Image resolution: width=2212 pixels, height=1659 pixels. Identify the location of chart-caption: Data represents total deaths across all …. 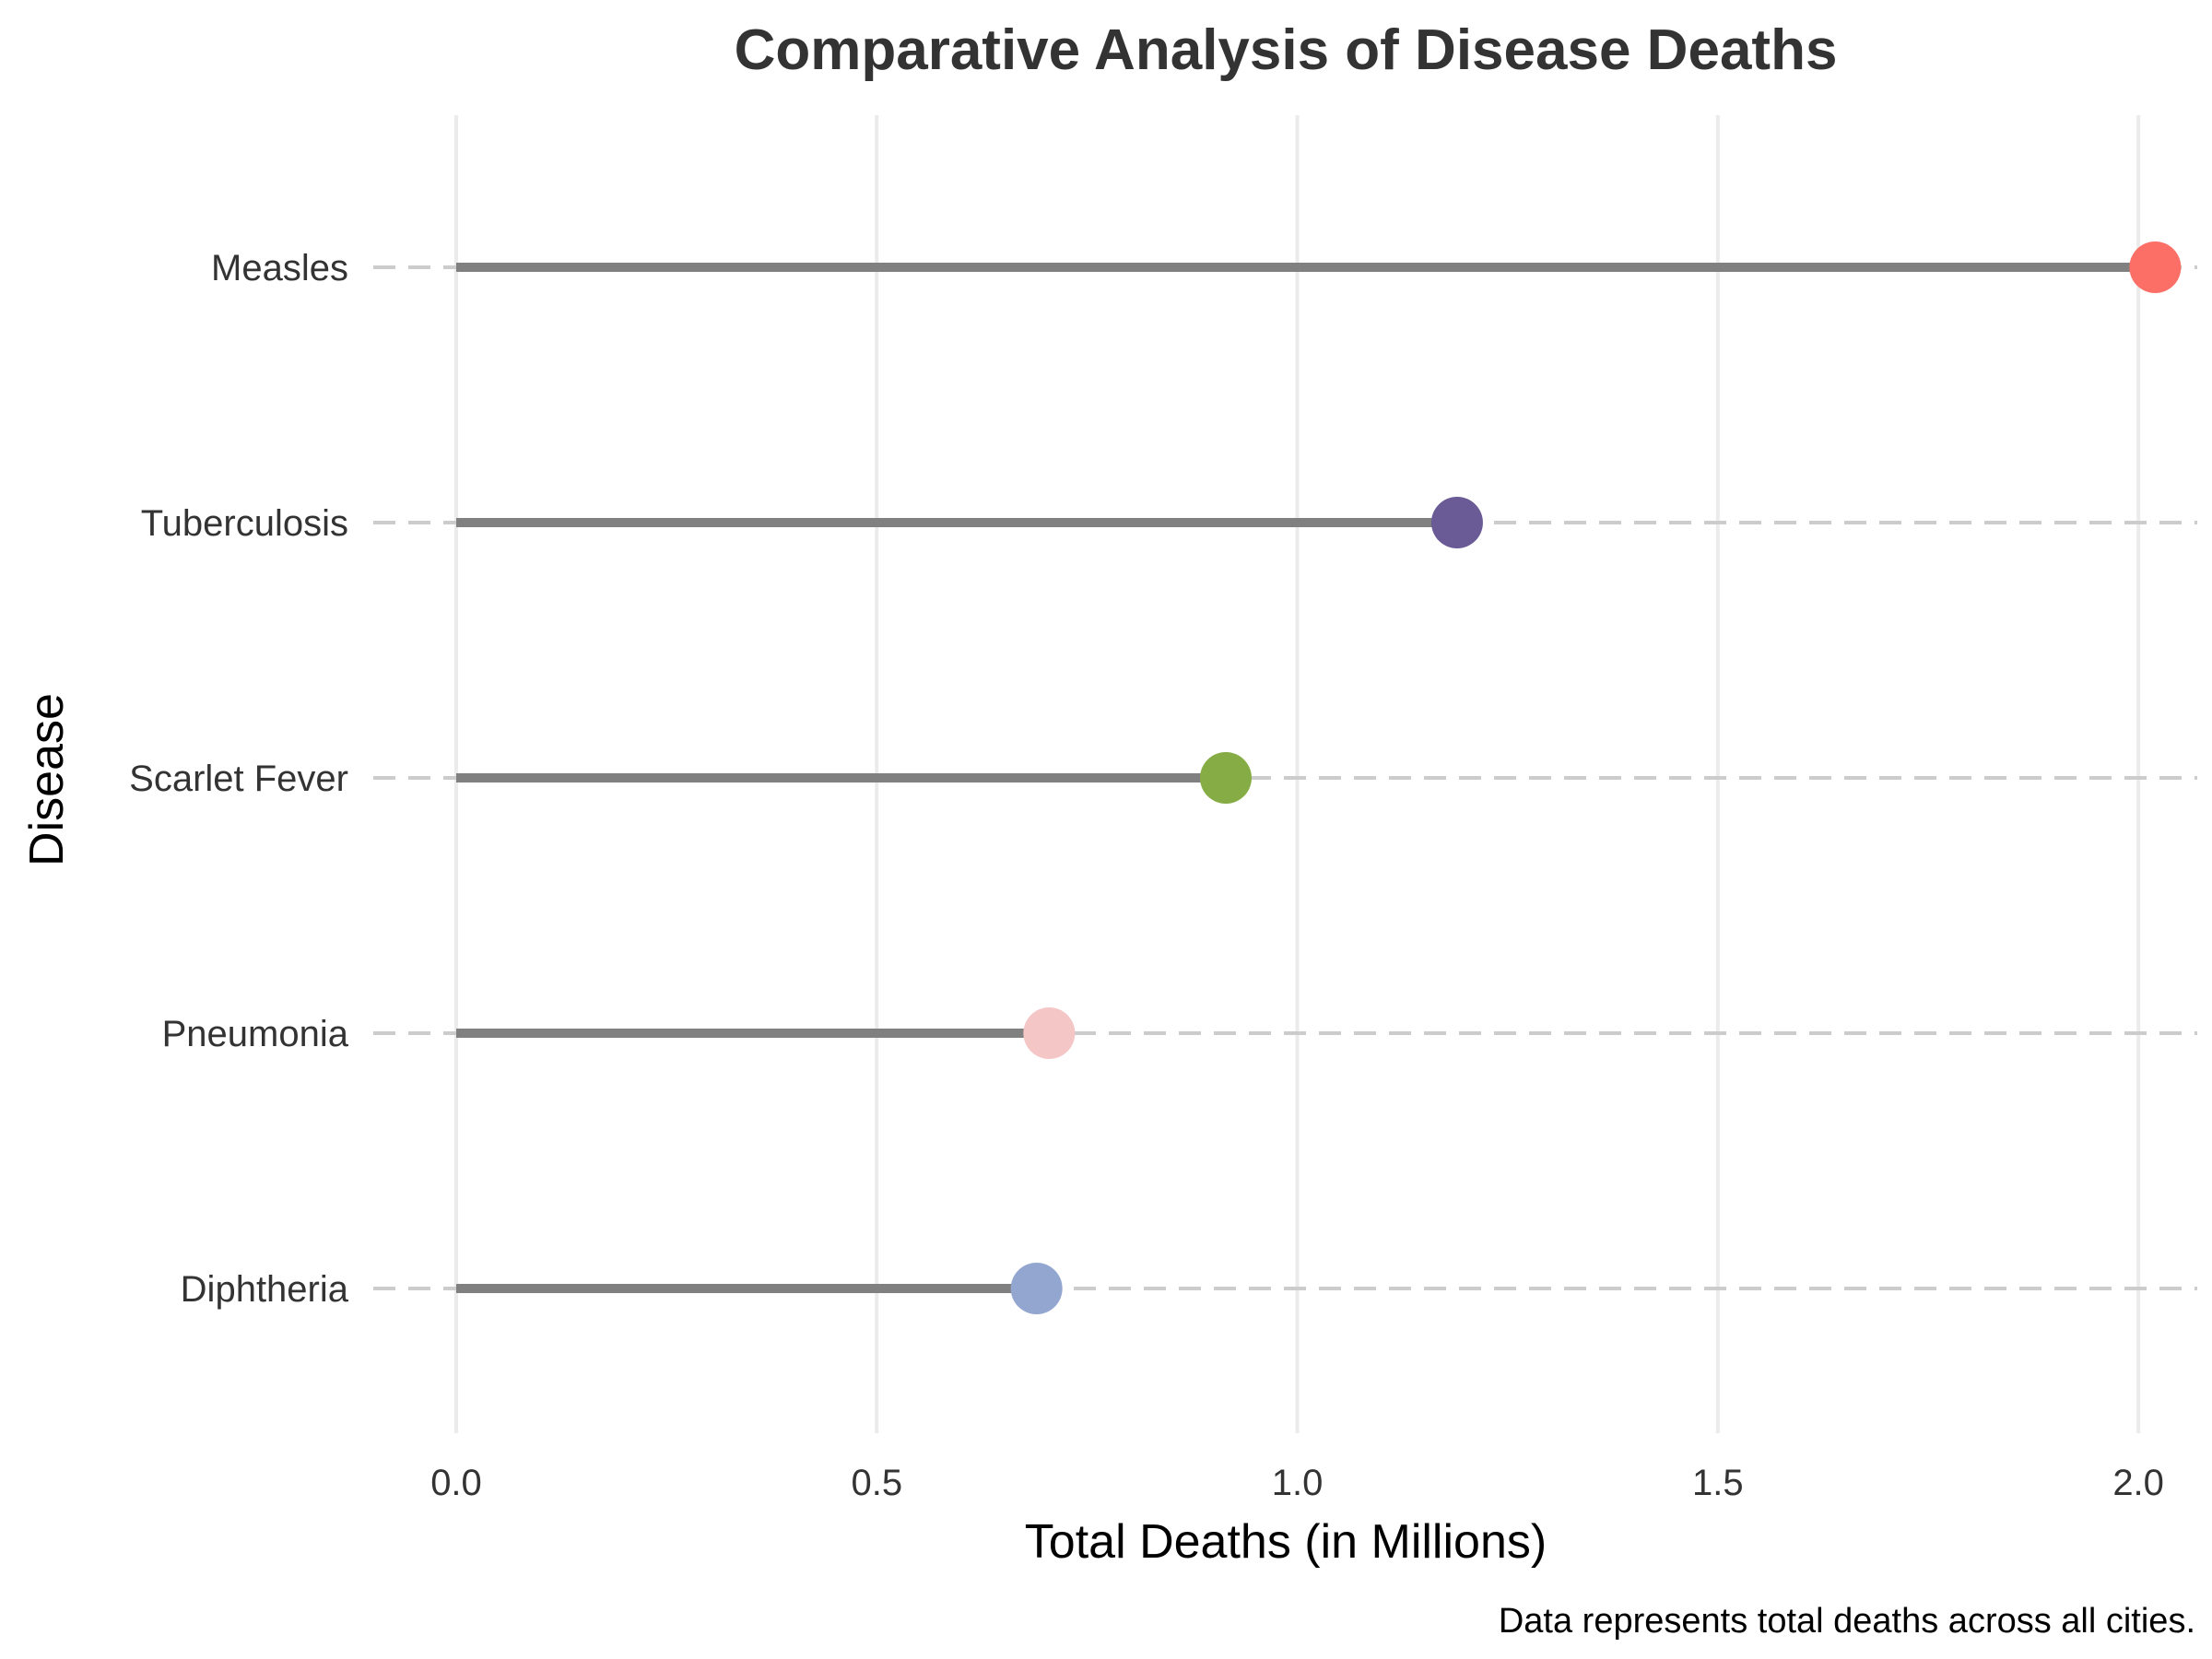
(1847, 1621).